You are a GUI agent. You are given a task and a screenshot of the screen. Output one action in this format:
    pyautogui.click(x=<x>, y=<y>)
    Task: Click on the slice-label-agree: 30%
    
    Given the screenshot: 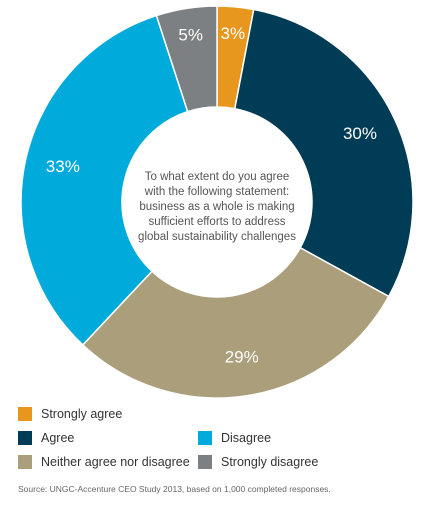 What is the action you would take?
    pyautogui.click(x=360, y=133)
    